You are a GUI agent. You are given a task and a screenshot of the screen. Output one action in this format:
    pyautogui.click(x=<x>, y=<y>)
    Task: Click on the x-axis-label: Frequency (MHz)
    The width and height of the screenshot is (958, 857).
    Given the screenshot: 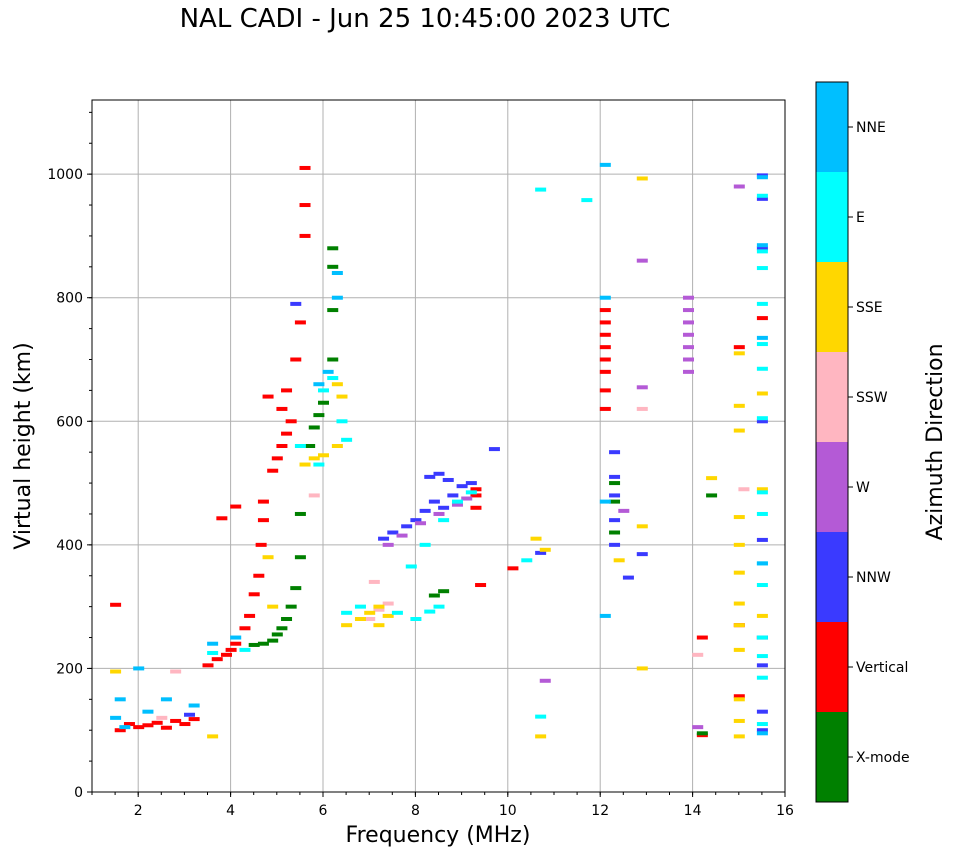 What is the action you would take?
    pyautogui.click(x=438, y=835)
    